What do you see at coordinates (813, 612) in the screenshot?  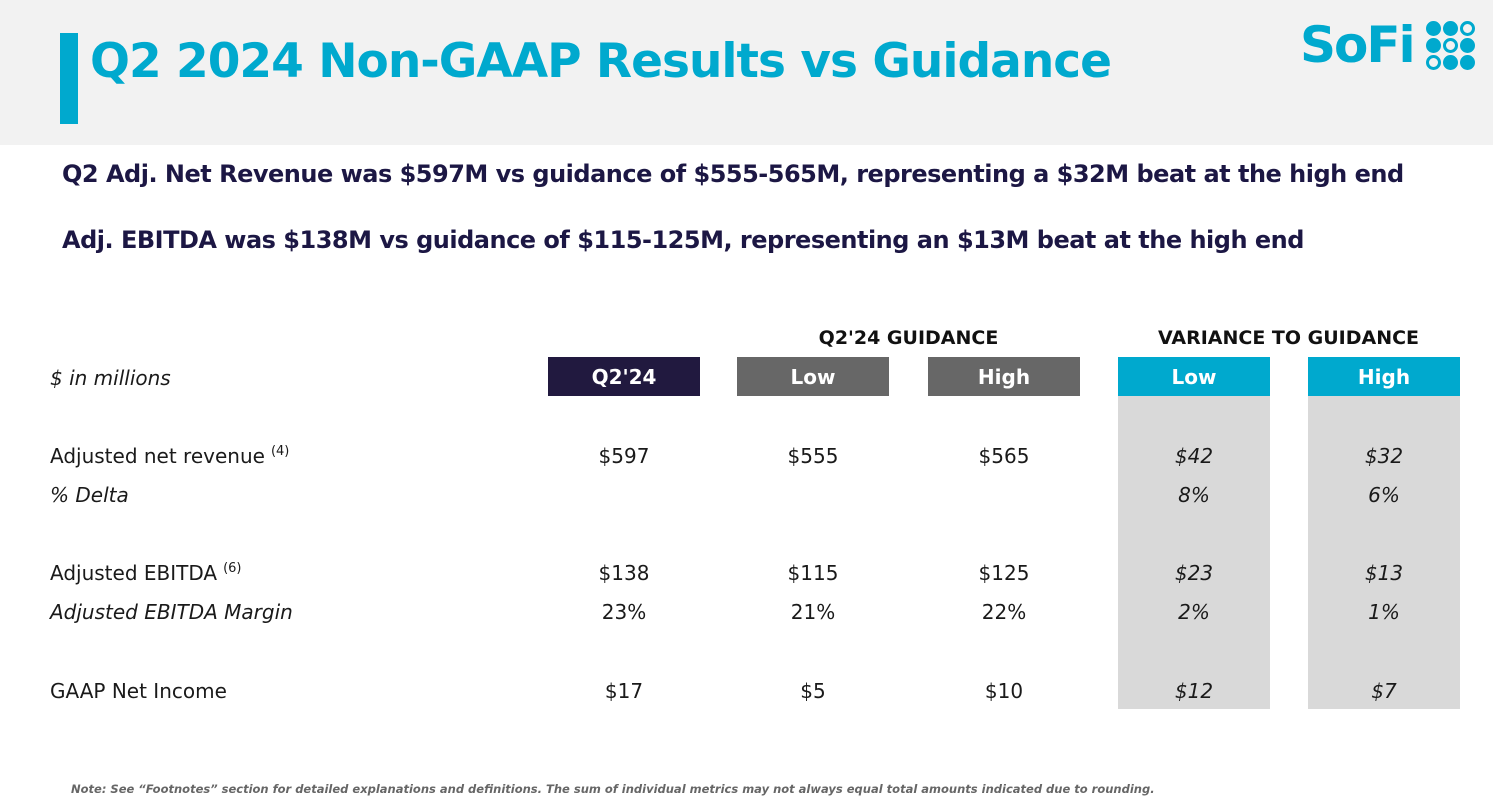 I see `cell-guidance-low: 21%` at bounding box center [813, 612].